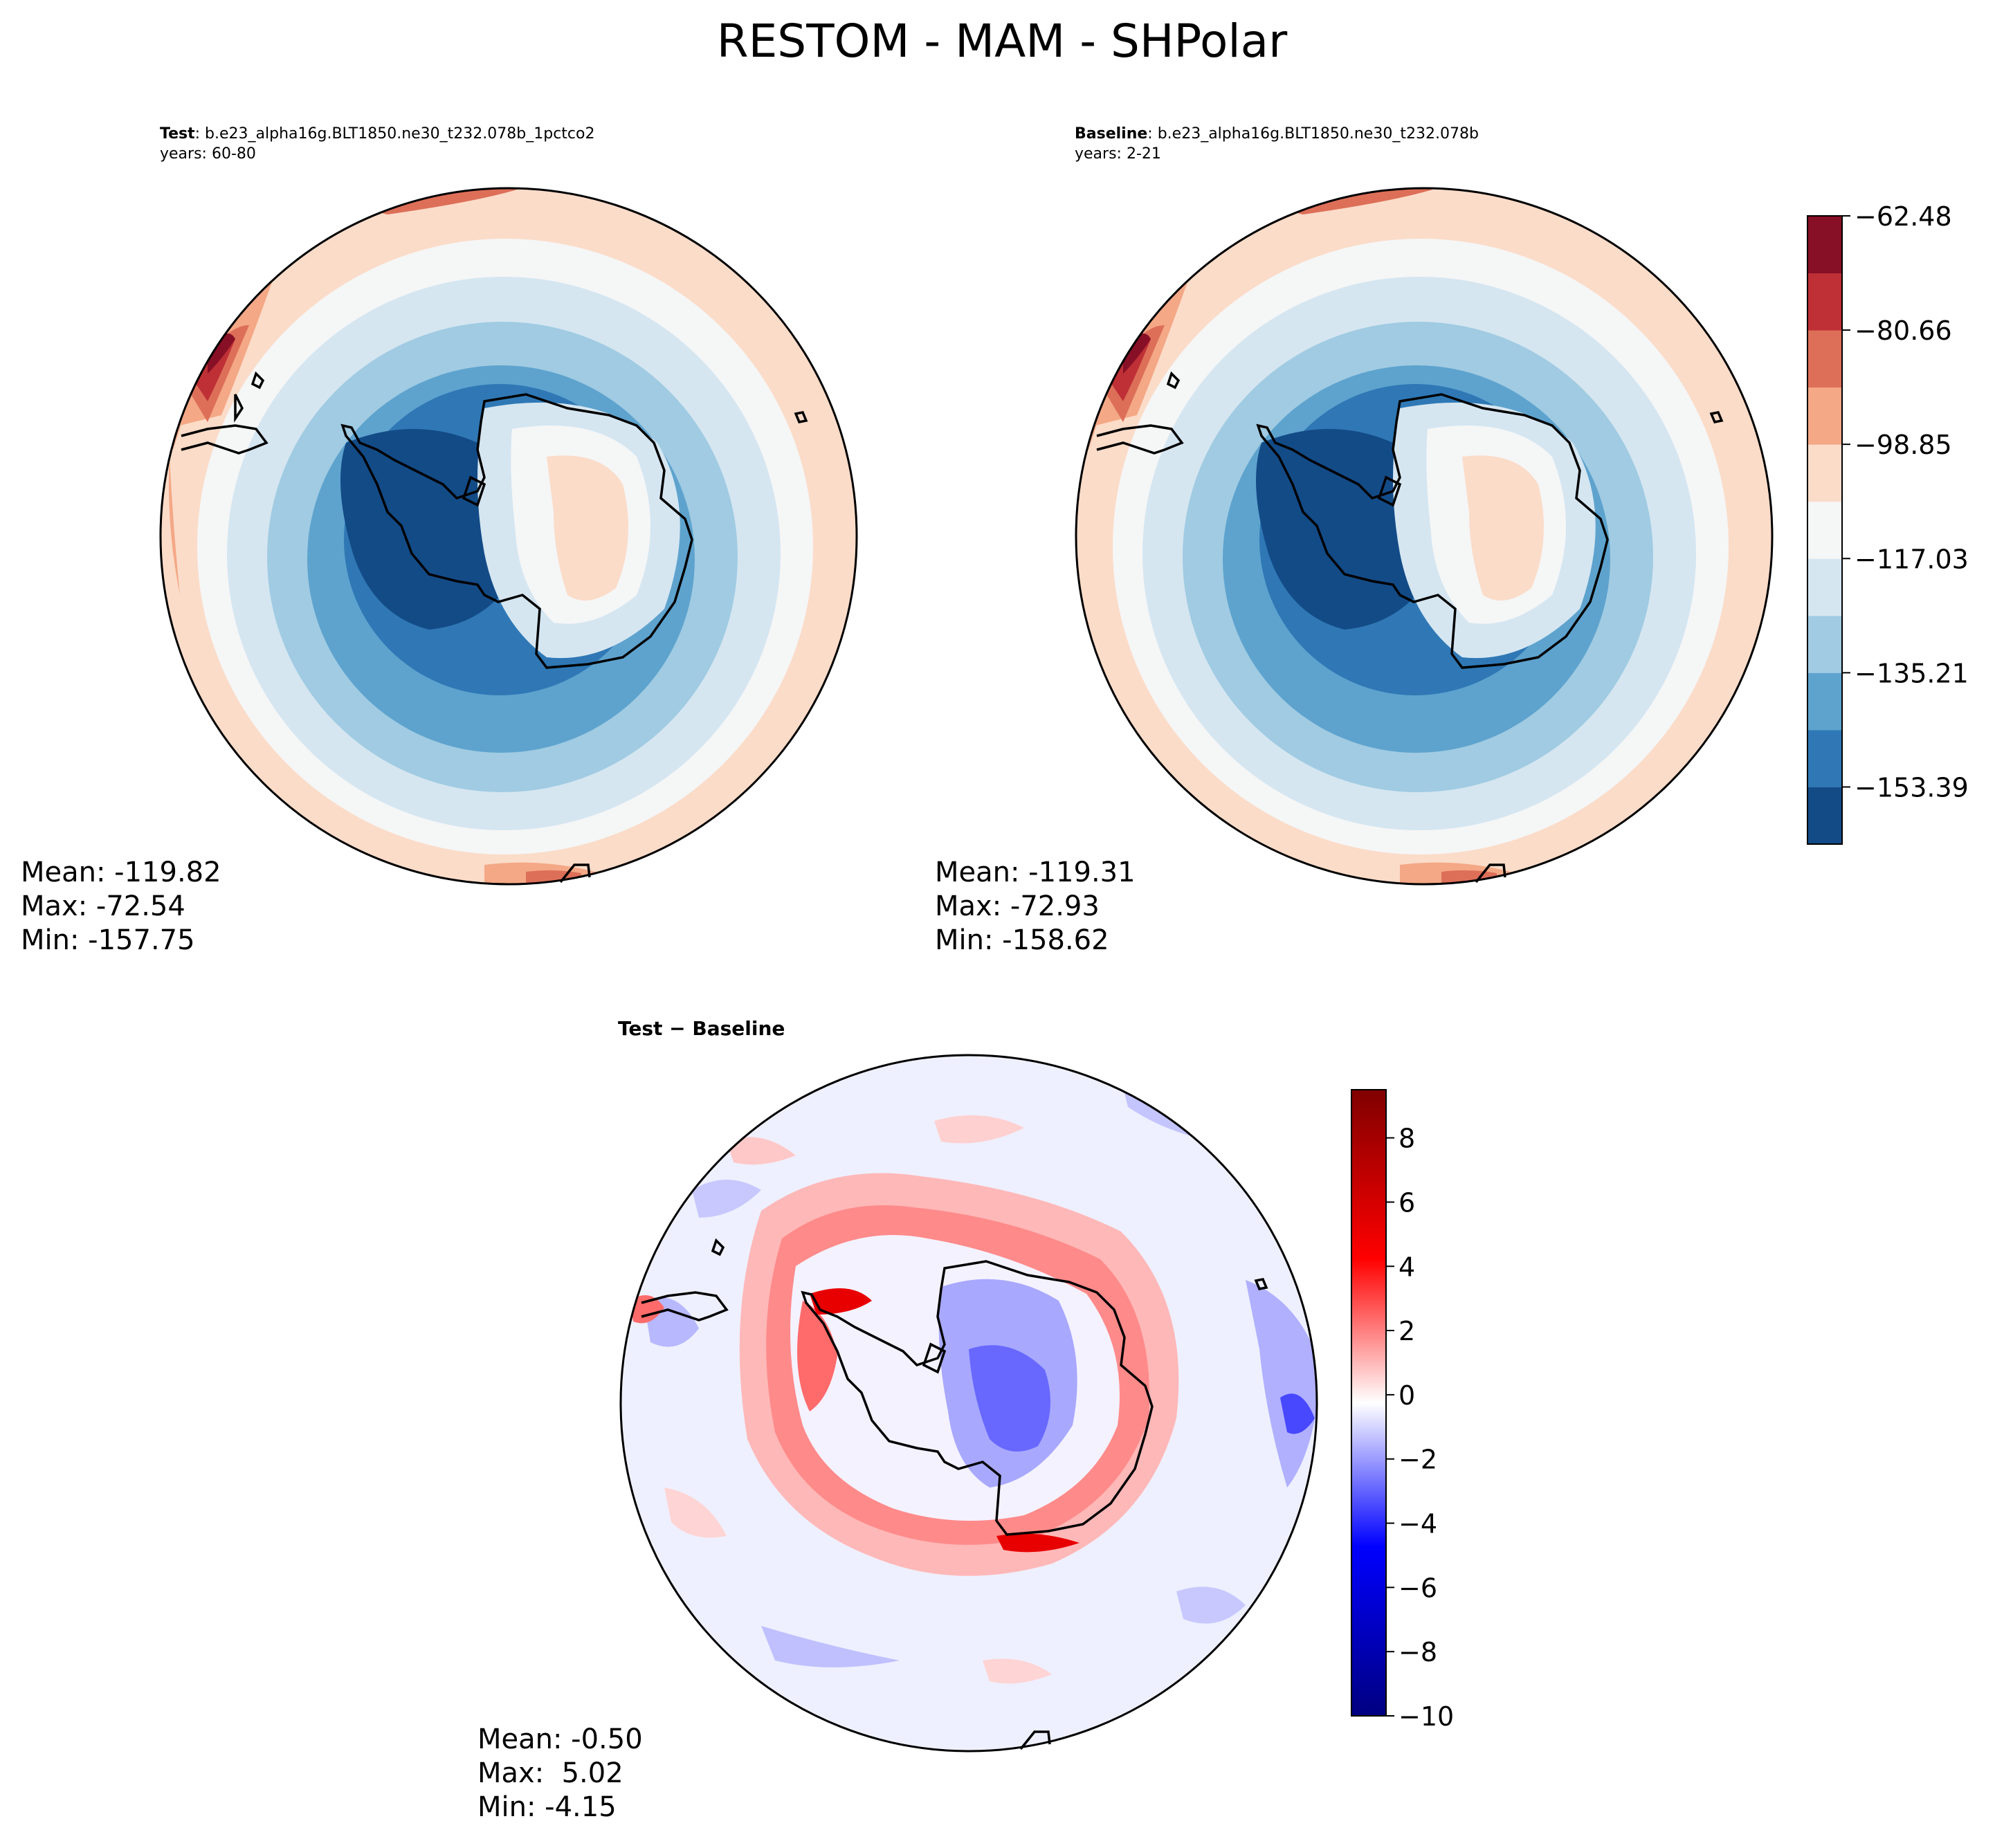 The height and width of the screenshot is (1848, 2004). I want to click on diff-colorbar-tick-label: 2, so click(1407, 1331).